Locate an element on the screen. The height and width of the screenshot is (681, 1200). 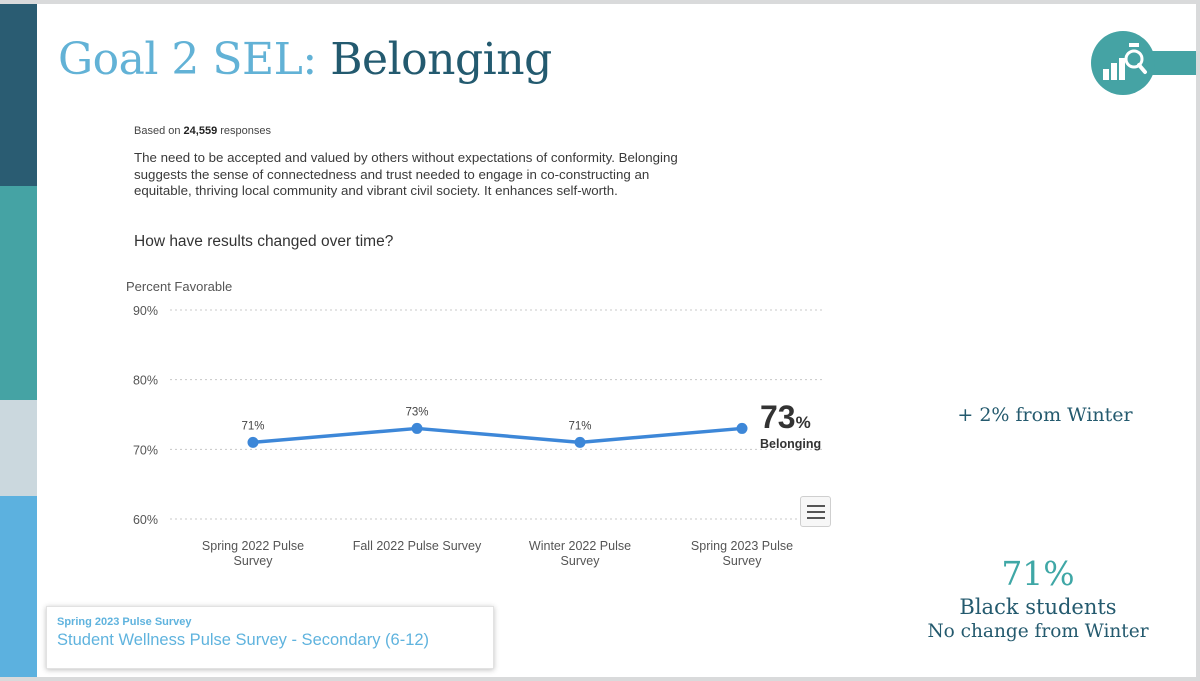
x-tick-label: Spring 2023 Pulse Survey is located at coordinates (742, 553).